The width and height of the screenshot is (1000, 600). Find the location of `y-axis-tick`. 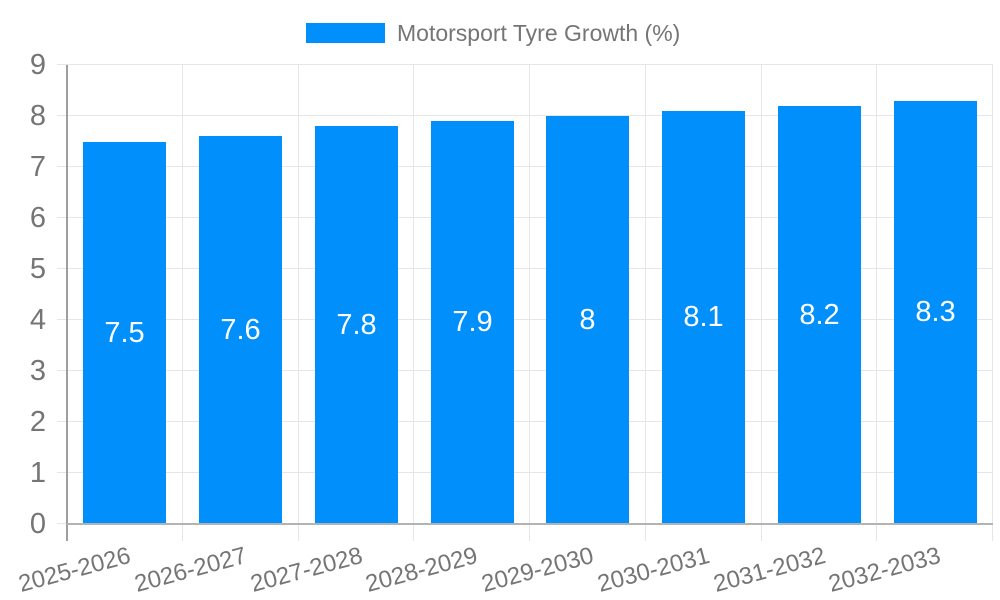

y-axis-tick is located at coordinates (62, 523).